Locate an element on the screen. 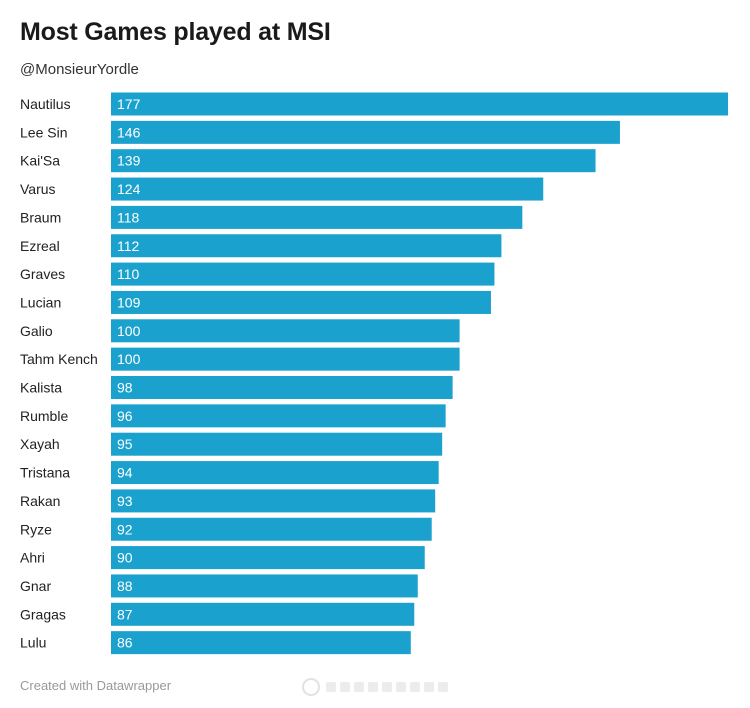 The height and width of the screenshot is (708, 750). footer-credit: Created with Datawrapper is located at coordinates (96, 685).